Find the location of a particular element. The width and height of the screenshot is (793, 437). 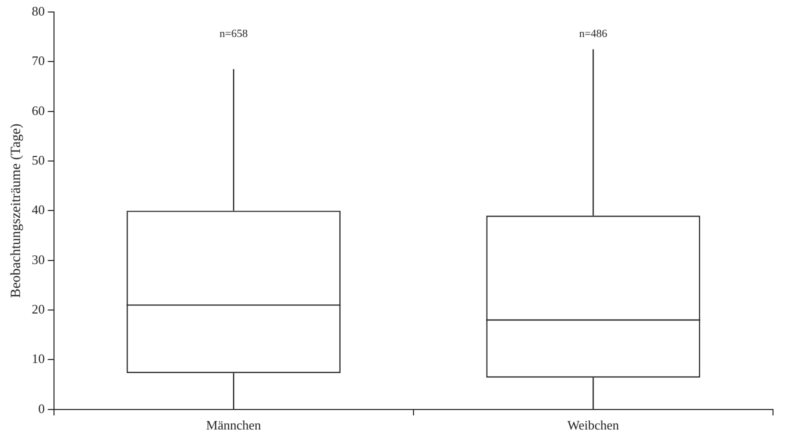

y-tick-label: 0 is located at coordinates (41, 408).